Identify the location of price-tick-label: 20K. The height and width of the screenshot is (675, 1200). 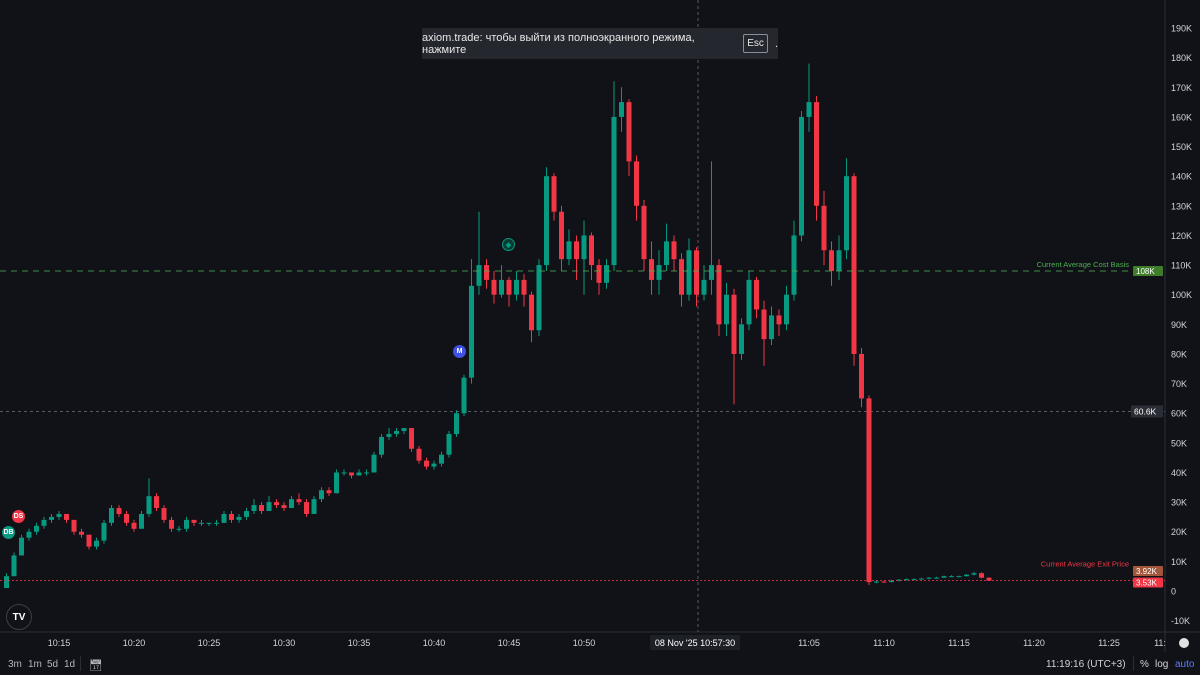
(1179, 532).